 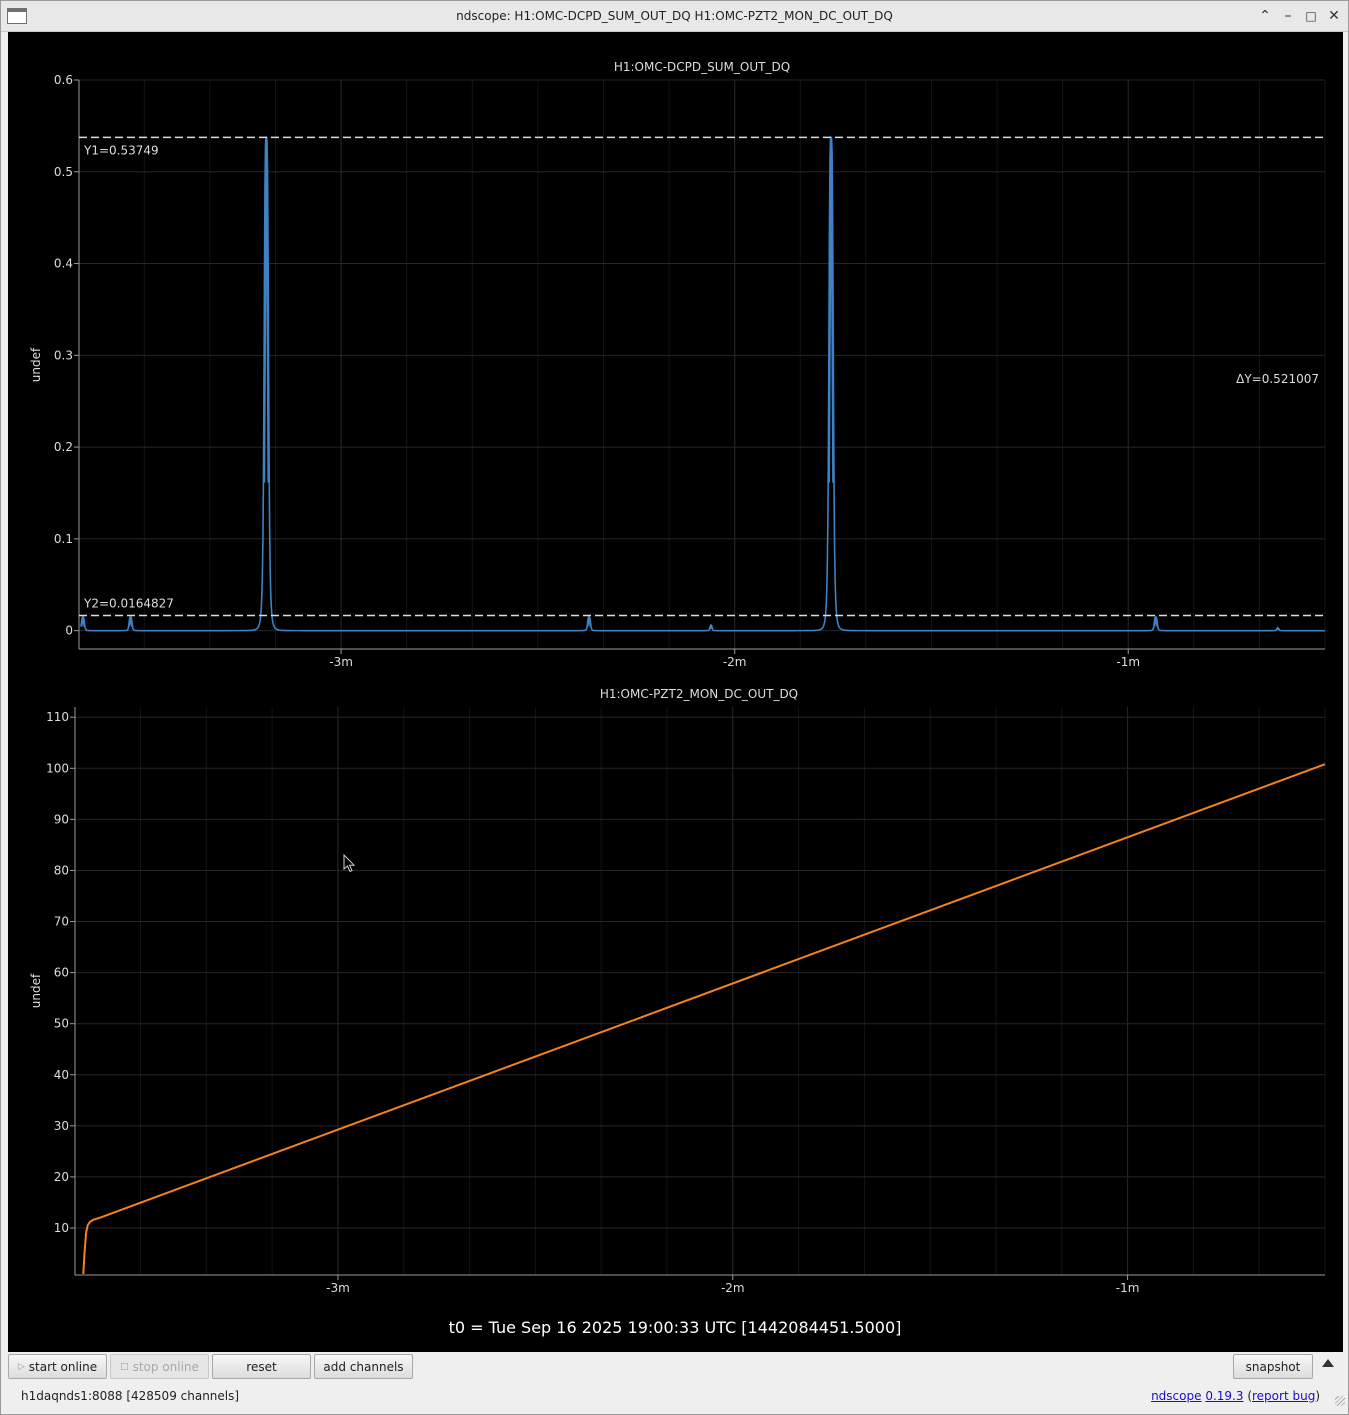 I want to click on add-channels-button: add channels, so click(x=363, y=1366).